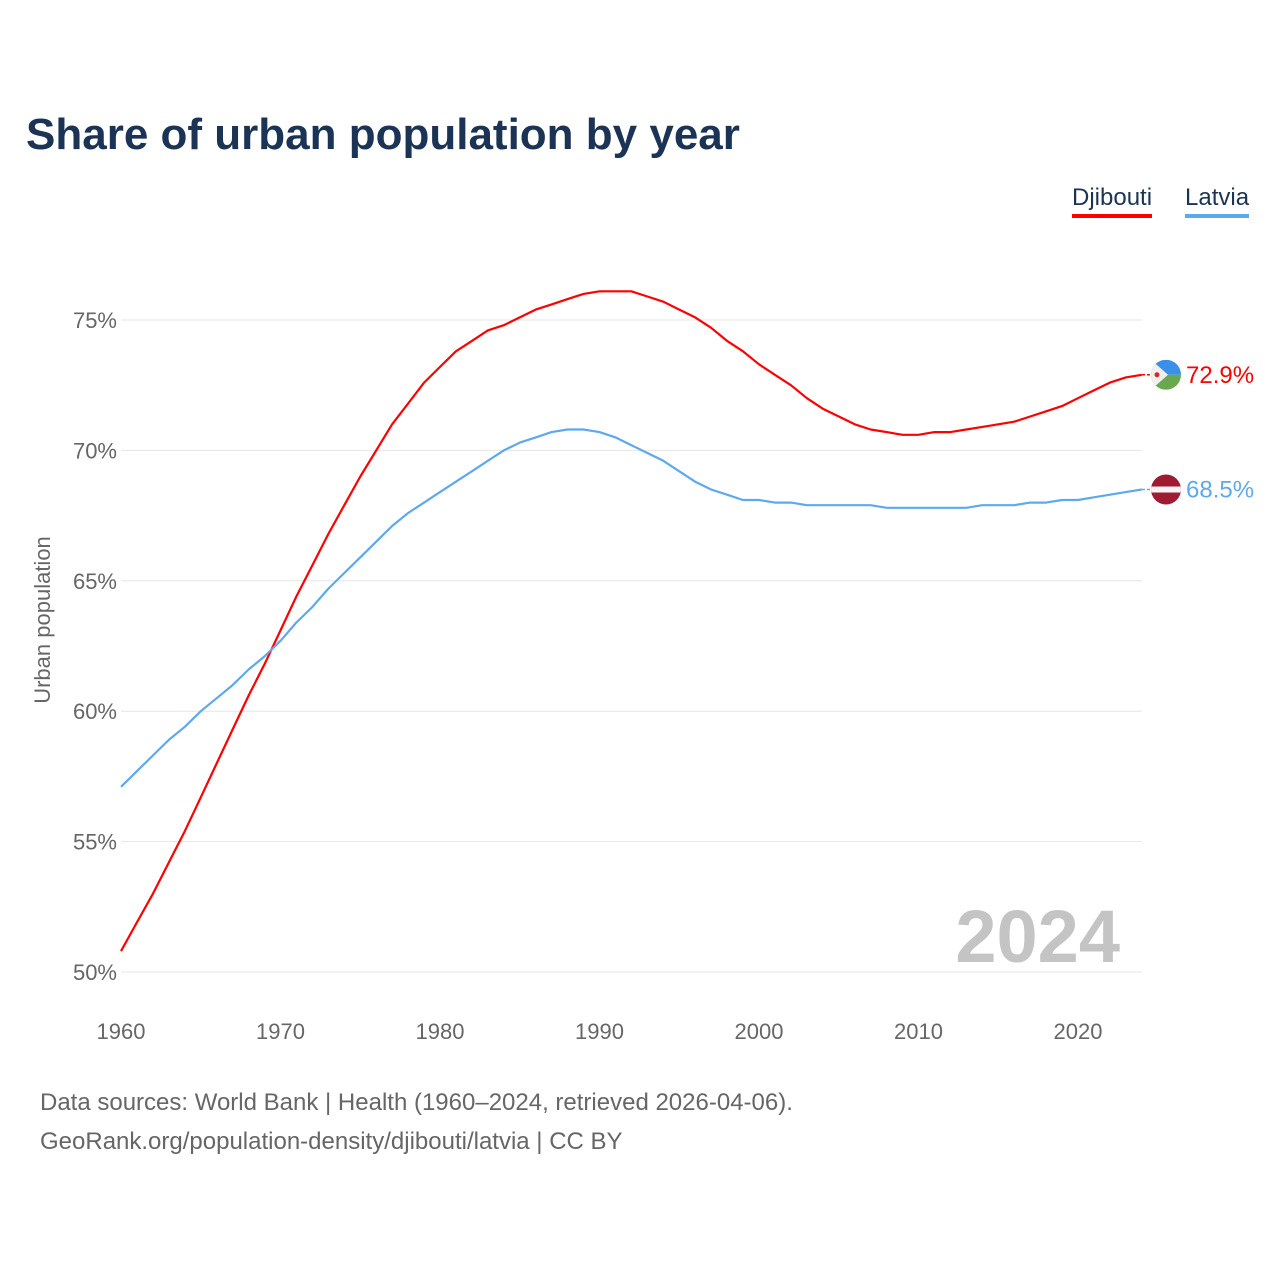  What do you see at coordinates (95, 320) in the screenshot?
I see `y-tick-label: 75%` at bounding box center [95, 320].